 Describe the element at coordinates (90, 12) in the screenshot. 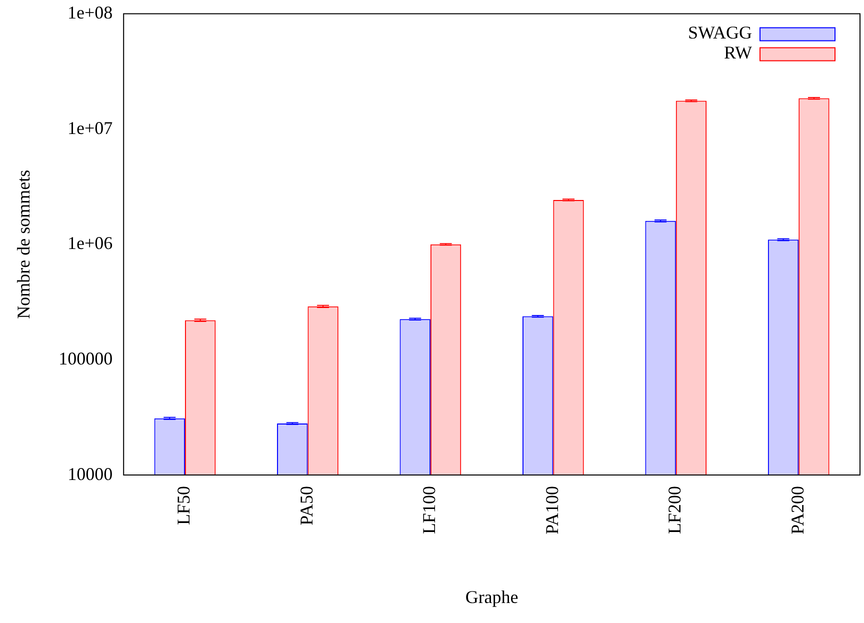

I see `y-tick-label: 1e+08` at that location.